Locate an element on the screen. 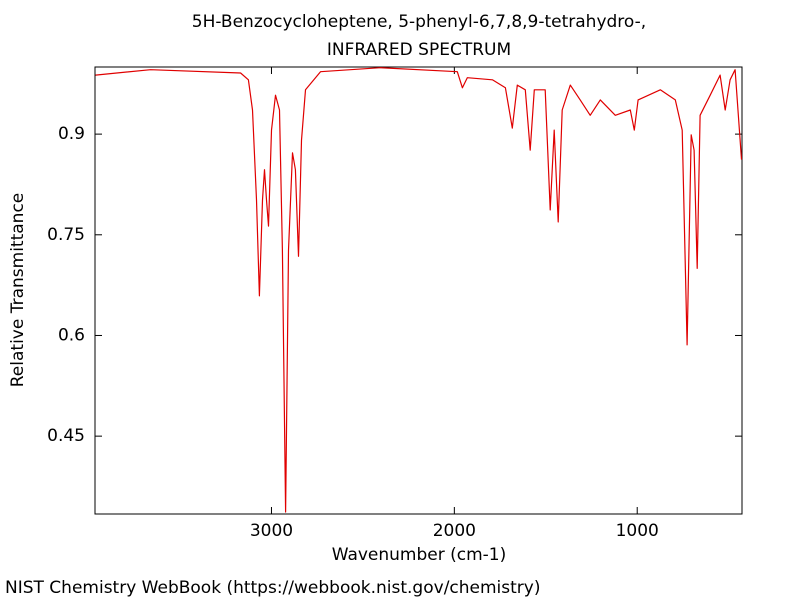 The height and width of the screenshot is (600, 800). y-tick-label: 0.75 is located at coordinates (66, 235).